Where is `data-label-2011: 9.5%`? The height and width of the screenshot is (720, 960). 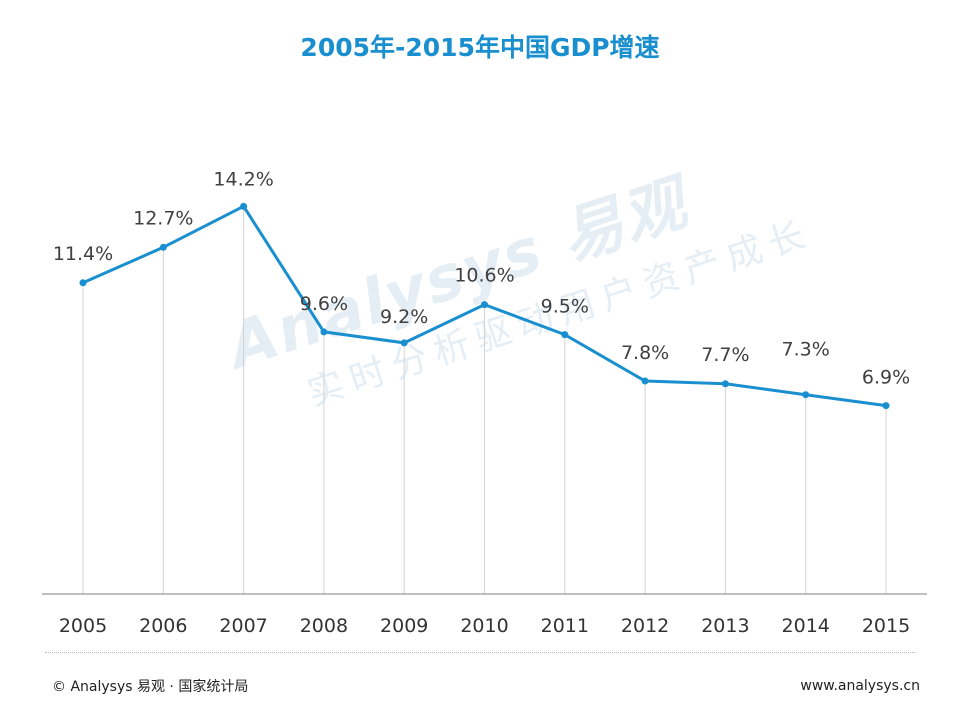 data-label-2011: 9.5% is located at coordinates (565, 307).